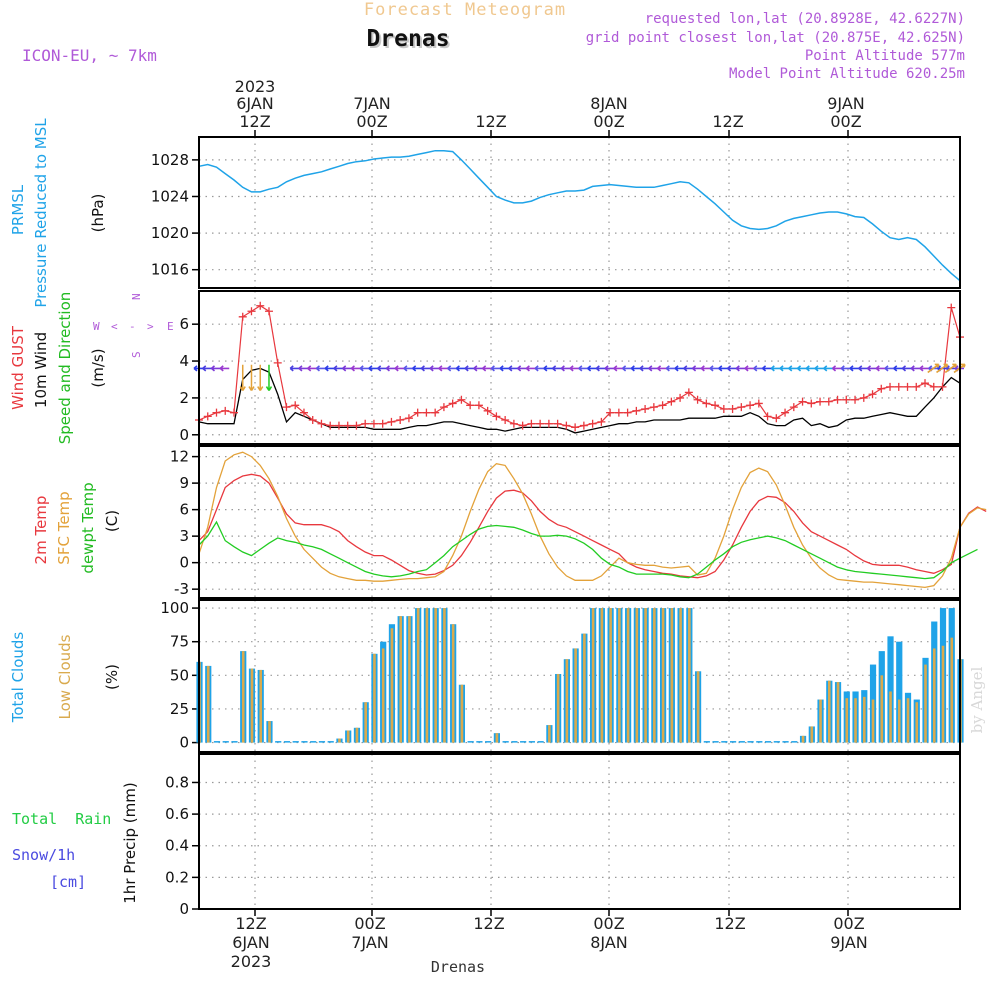  What do you see at coordinates (61, 819) in the screenshot?
I see `total-rain-label: Total Rain` at bounding box center [61, 819].